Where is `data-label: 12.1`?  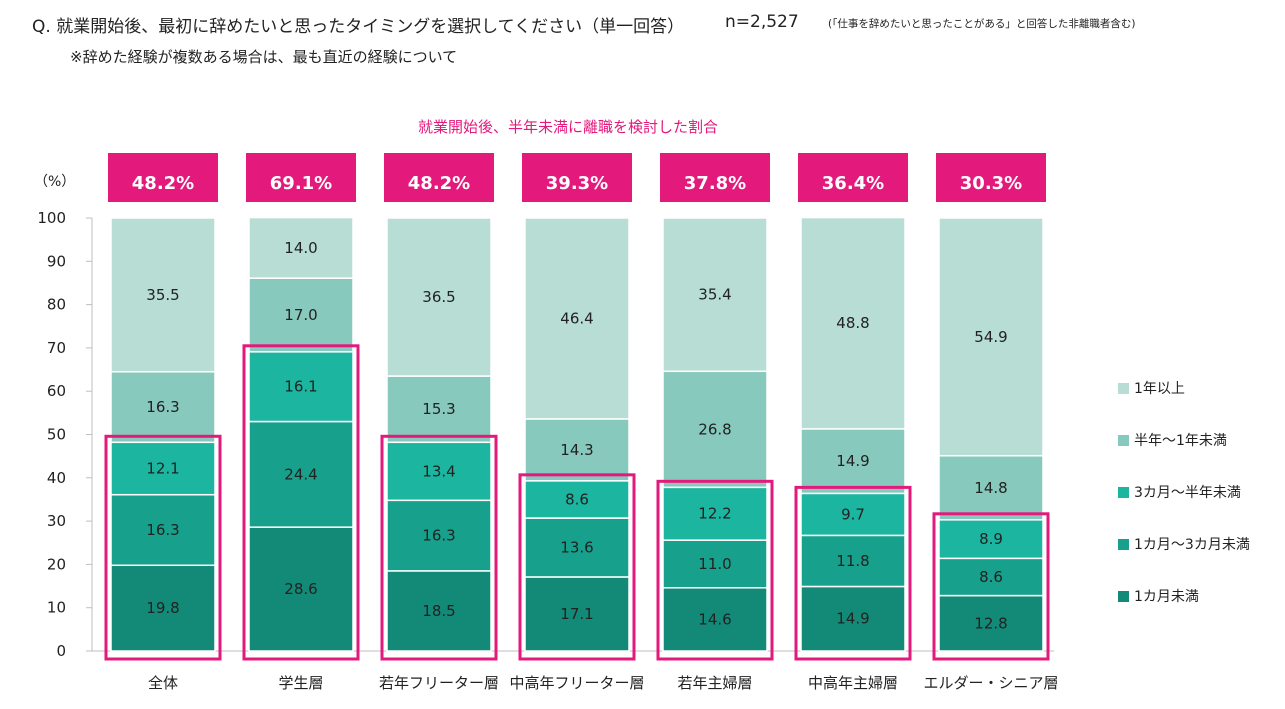
data-label: 12.1 is located at coordinates (162, 468).